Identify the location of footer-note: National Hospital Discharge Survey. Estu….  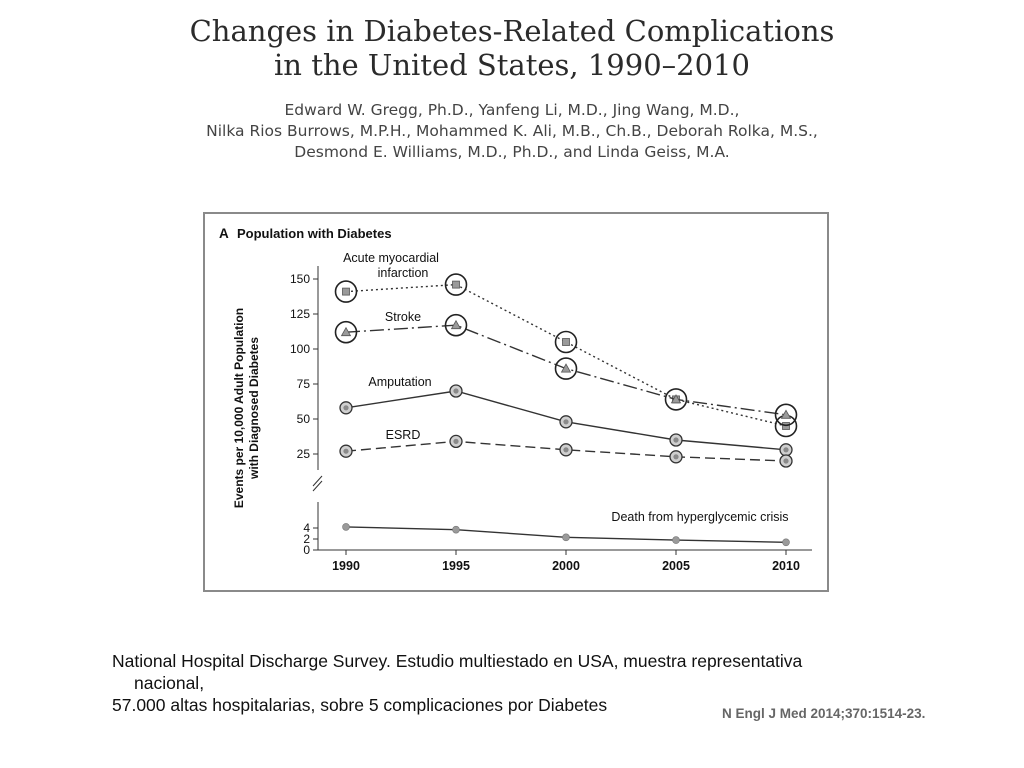
(457, 683).